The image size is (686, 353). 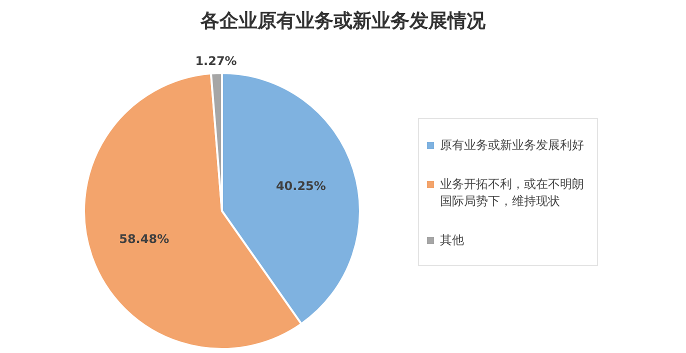 I want to click on data-label: 58.48%, so click(x=144, y=239).